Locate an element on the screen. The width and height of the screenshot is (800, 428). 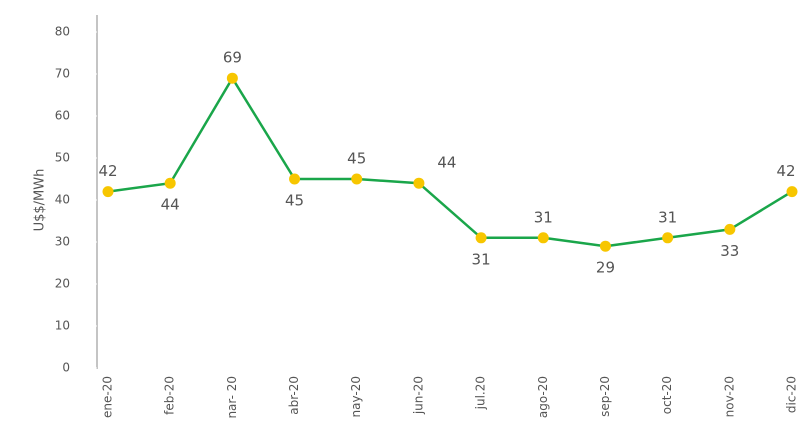
y-tick-label: 30 is located at coordinates (62, 242).